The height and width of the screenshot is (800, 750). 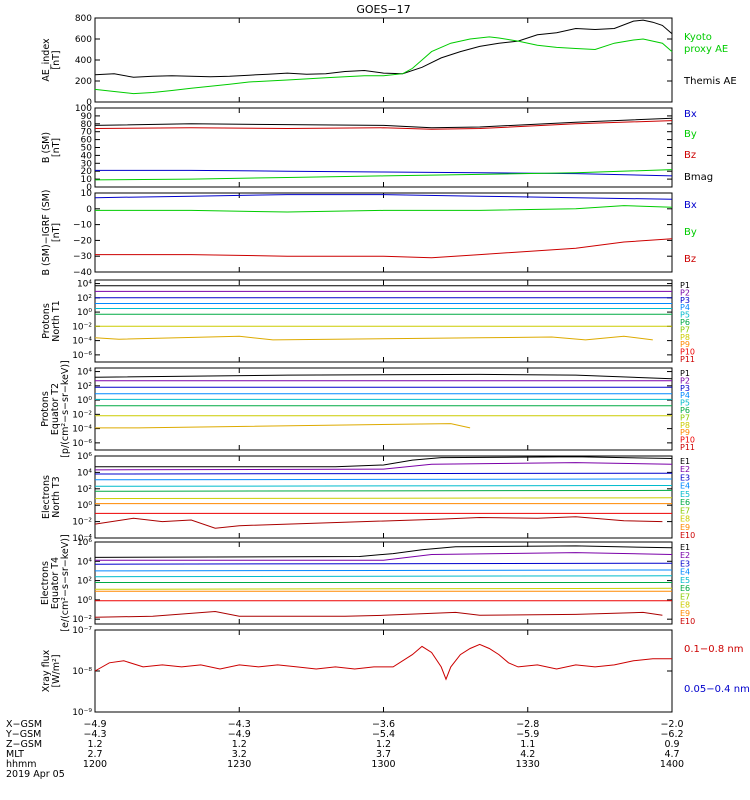 What do you see at coordinates (84, 457) in the screenshot?
I see `y-tick-label: 10⁶` at bounding box center [84, 457].